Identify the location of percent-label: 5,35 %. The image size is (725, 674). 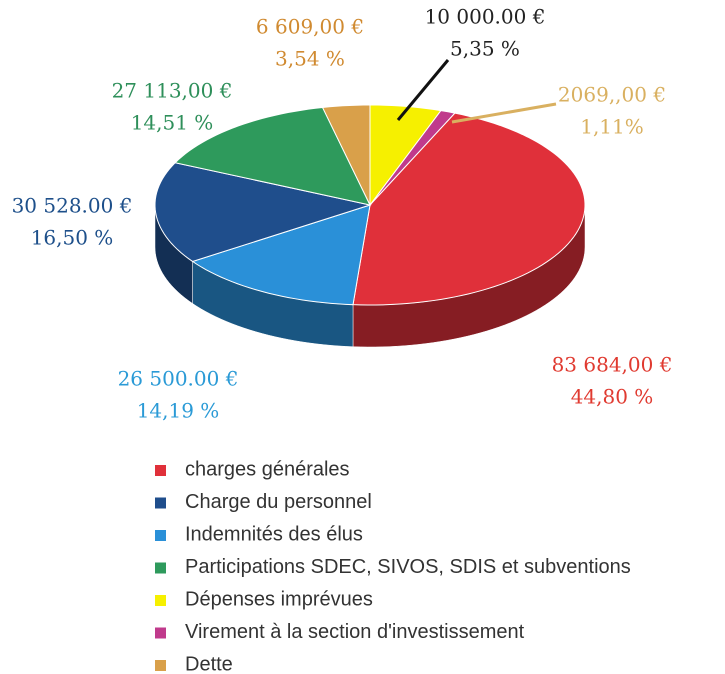
(485, 49).